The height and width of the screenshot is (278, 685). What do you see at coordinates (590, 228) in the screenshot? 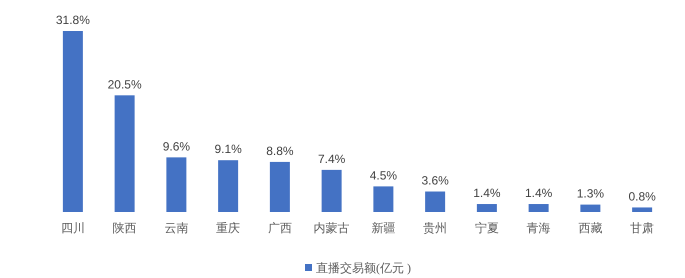
I see `x-tick-label: 西藏` at bounding box center [590, 228].